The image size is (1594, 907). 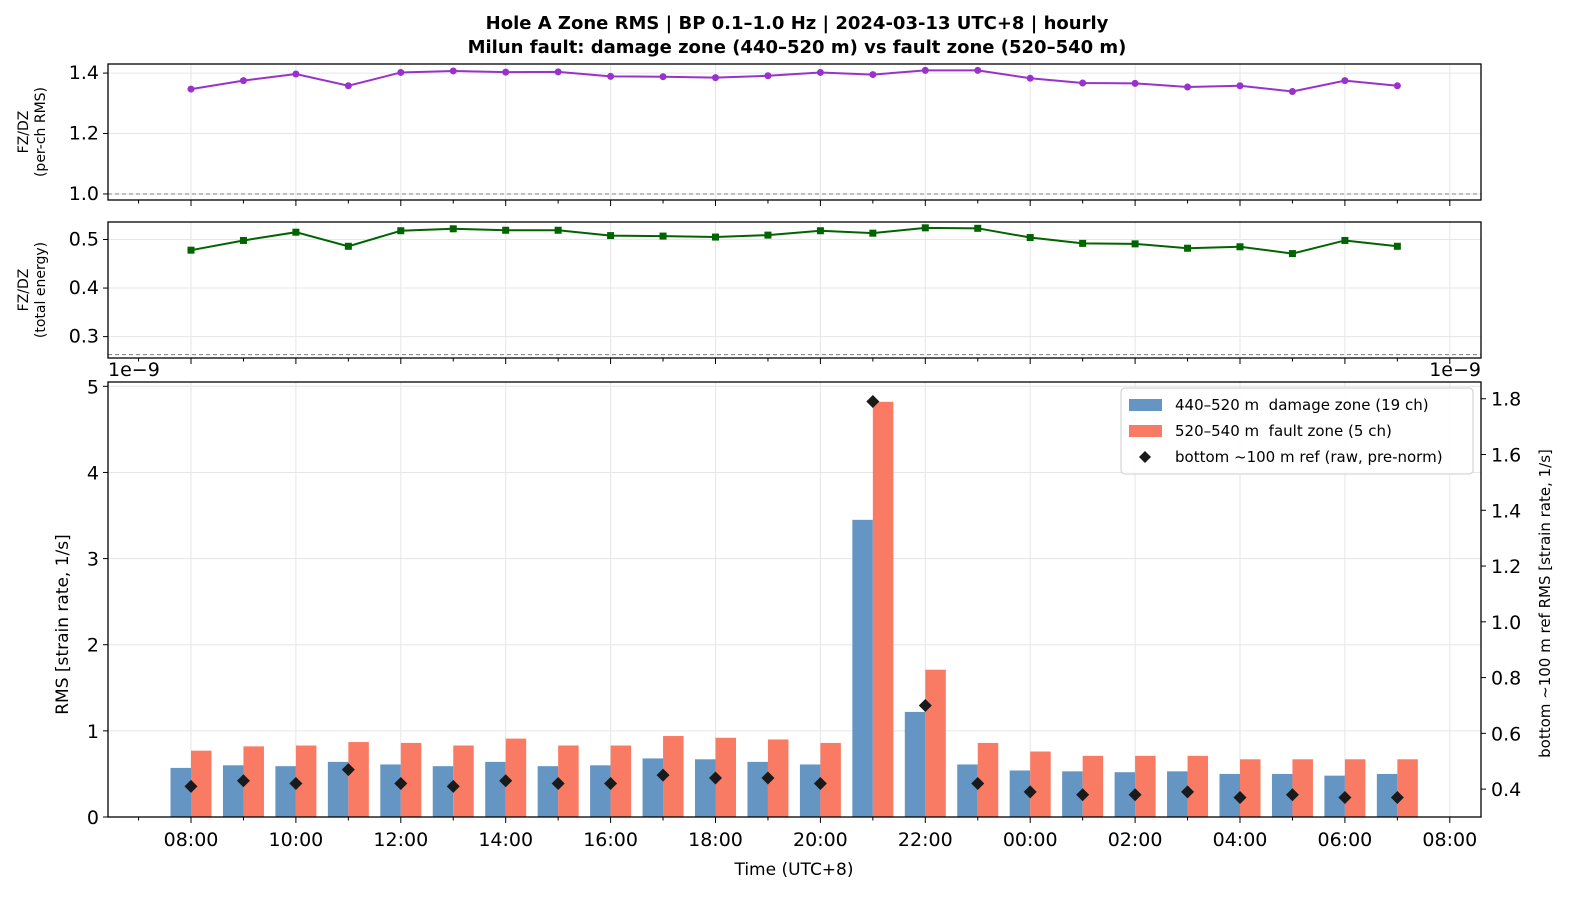 I want to click on ratio-rms-frame, so click(x=794, y=132).